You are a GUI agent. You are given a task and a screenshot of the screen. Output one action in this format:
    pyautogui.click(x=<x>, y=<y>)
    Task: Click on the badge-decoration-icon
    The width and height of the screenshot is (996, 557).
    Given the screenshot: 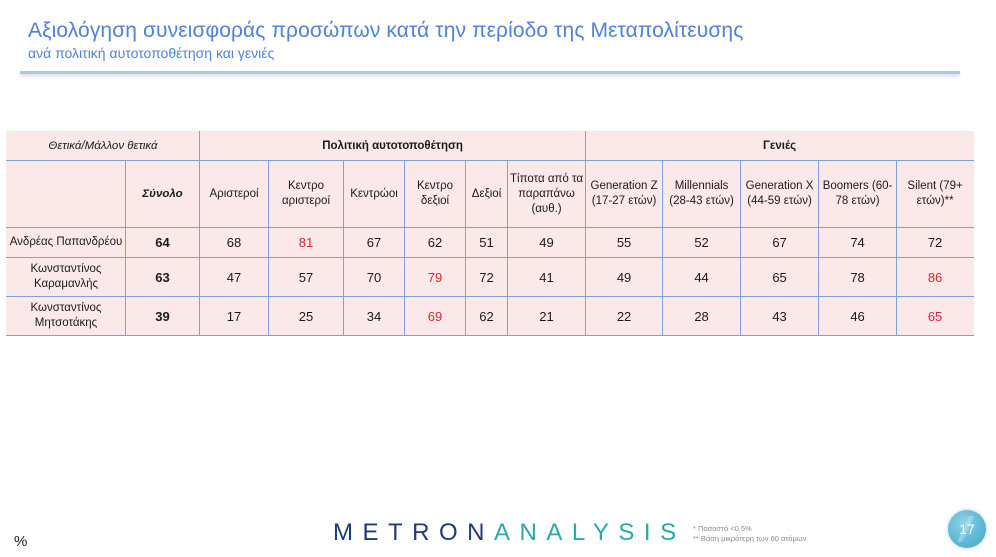 What is the action you would take?
    pyautogui.click(x=967, y=529)
    